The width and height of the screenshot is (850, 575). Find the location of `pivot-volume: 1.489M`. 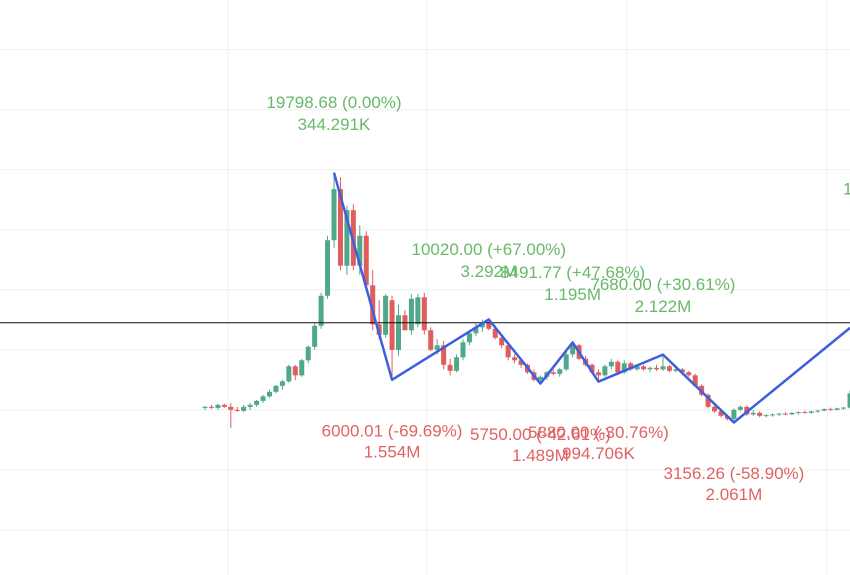

pivot-volume: 1.489M is located at coordinates (540, 455).